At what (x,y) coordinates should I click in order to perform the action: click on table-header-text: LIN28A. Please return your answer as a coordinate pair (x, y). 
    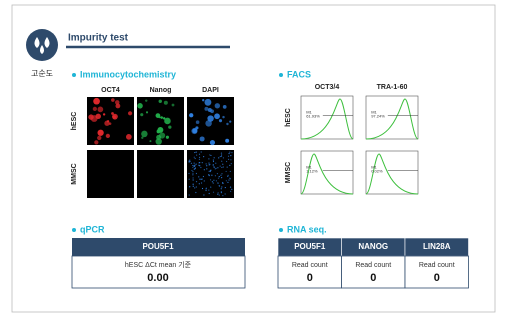
    Looking at the image, I should click on (437, 246).